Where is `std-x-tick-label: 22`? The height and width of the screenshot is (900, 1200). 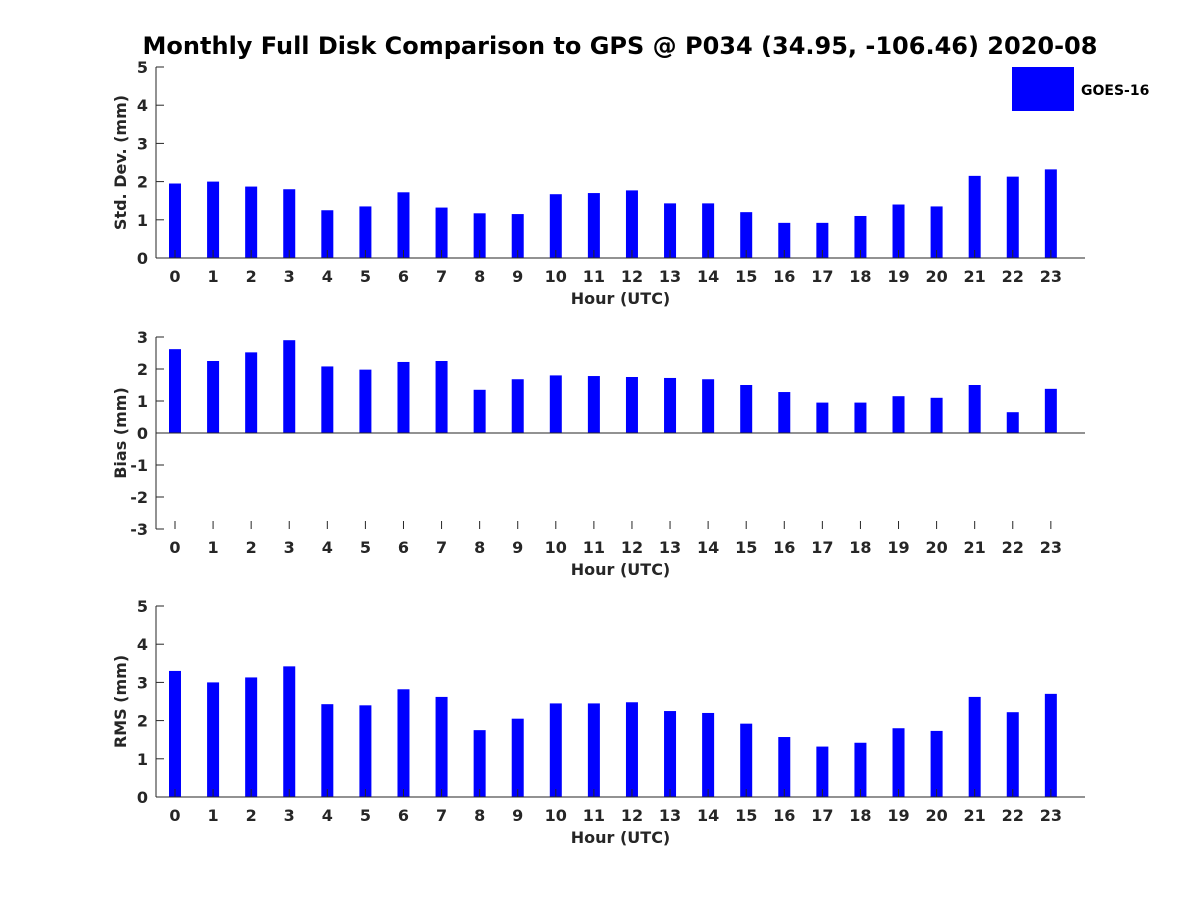
std-x-tick-label: 22 is located at coordinates (1013, 276).